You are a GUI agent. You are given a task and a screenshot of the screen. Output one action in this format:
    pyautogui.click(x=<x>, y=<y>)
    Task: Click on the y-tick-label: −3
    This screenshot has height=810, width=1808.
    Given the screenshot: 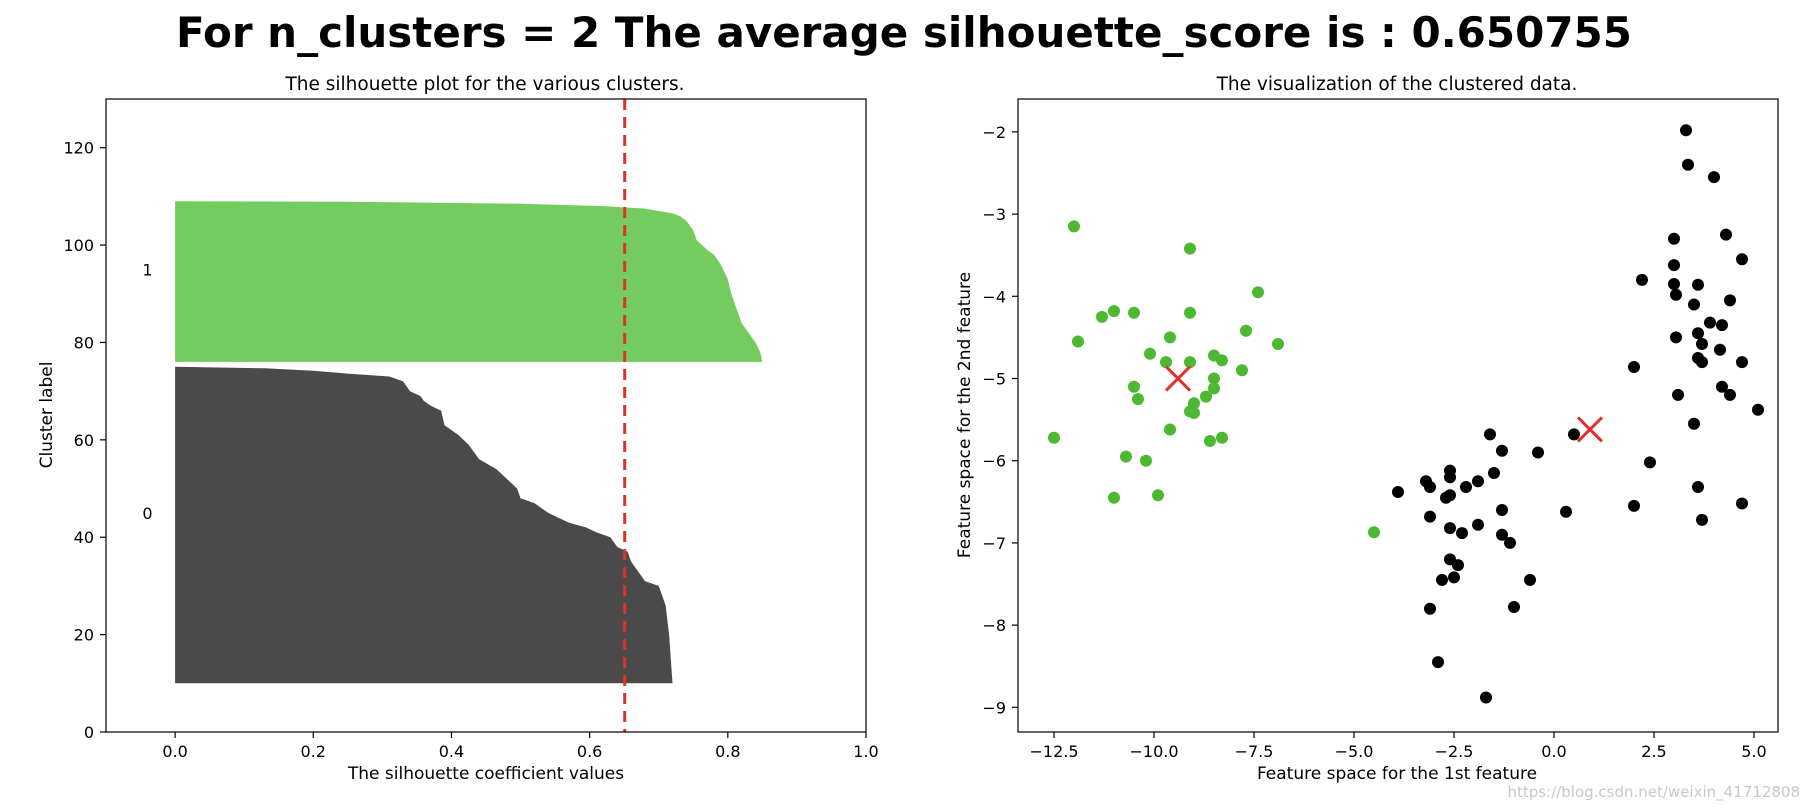 What is the action you would take?
    pyautogui.click(x=994, y=214)
    